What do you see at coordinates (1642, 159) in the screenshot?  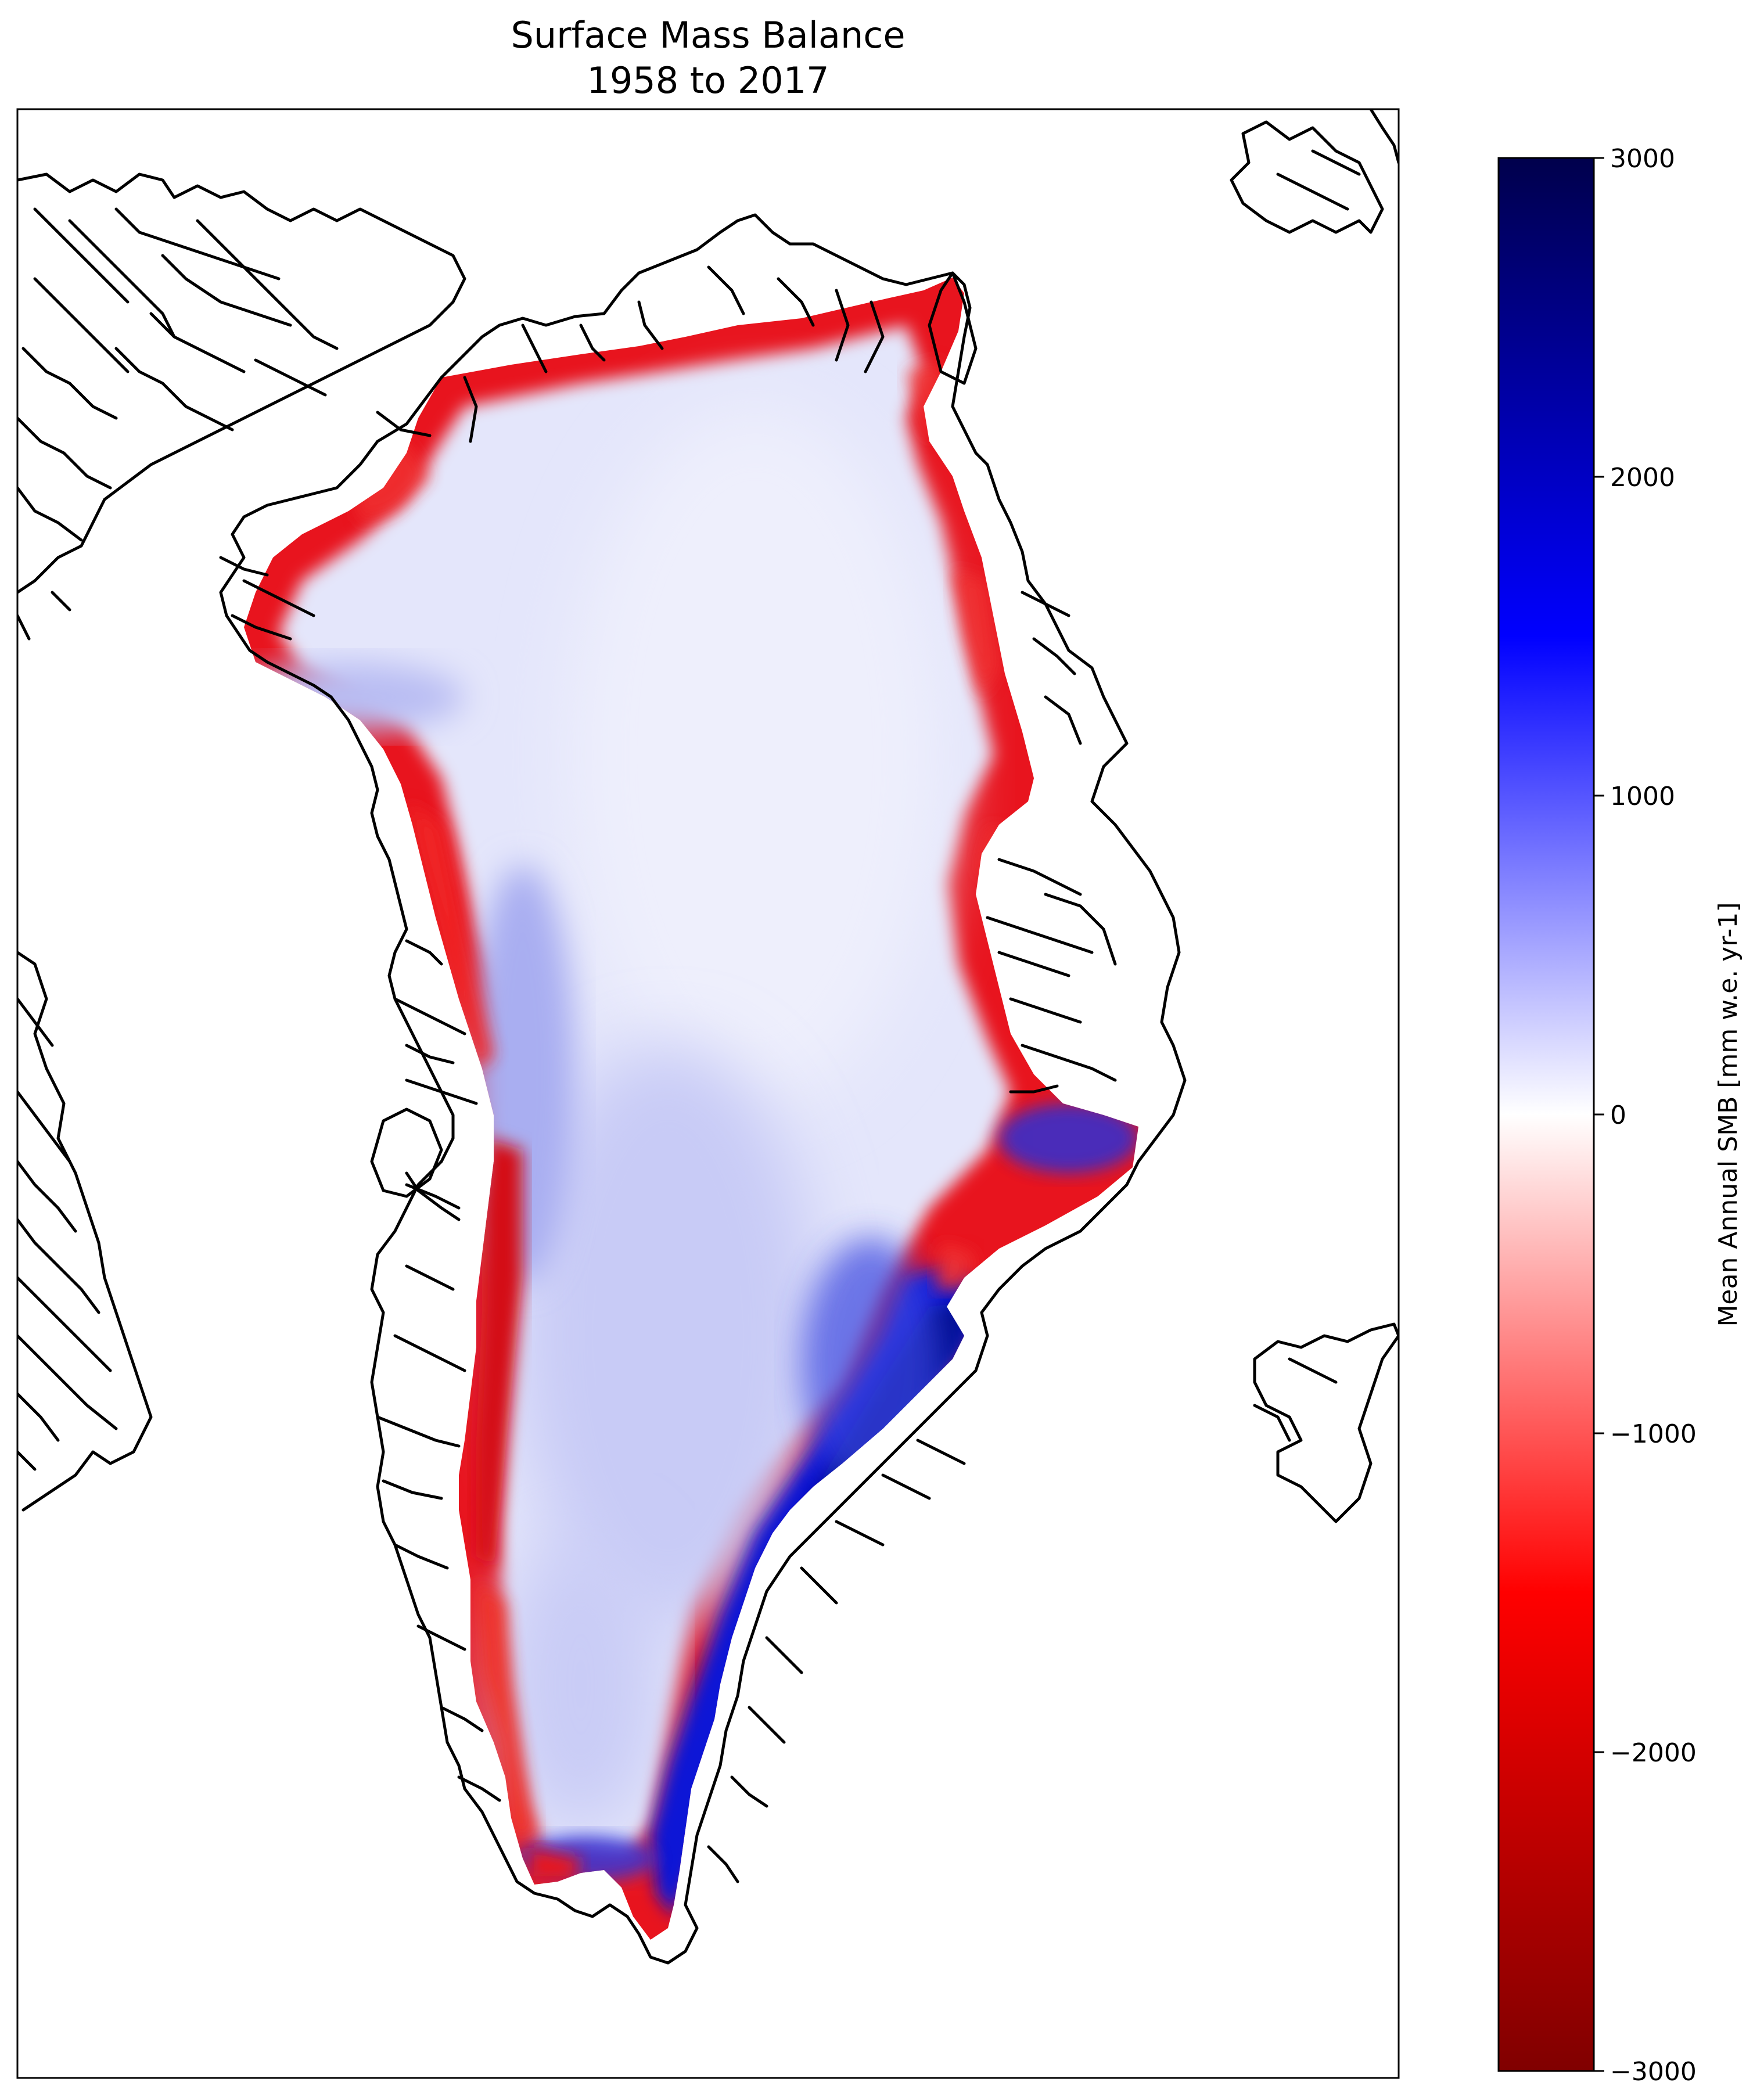 I see `colorbar-tick-label: 3000` at bounding box center [1642, 159].